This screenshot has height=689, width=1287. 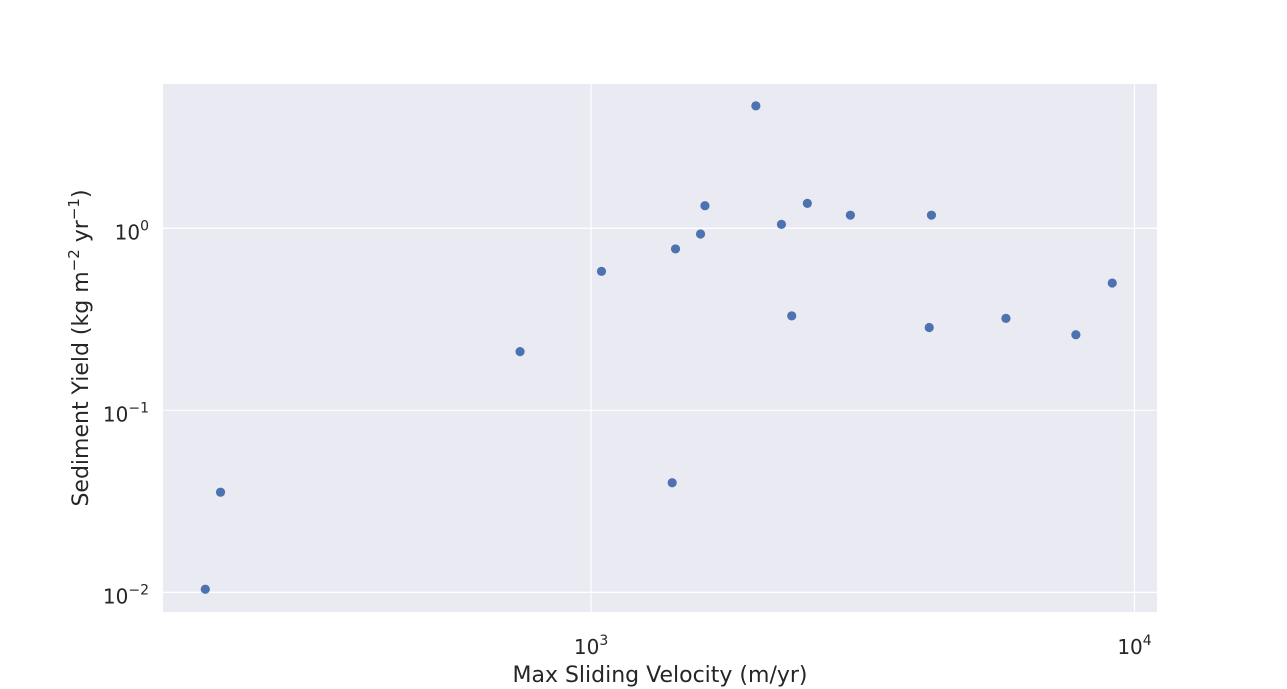 What do you see at coordinates (81, 388) in the screenshot?
I see `y-axis-label-base: Sediment Yield (kg m` at bounding box center [81, 388].